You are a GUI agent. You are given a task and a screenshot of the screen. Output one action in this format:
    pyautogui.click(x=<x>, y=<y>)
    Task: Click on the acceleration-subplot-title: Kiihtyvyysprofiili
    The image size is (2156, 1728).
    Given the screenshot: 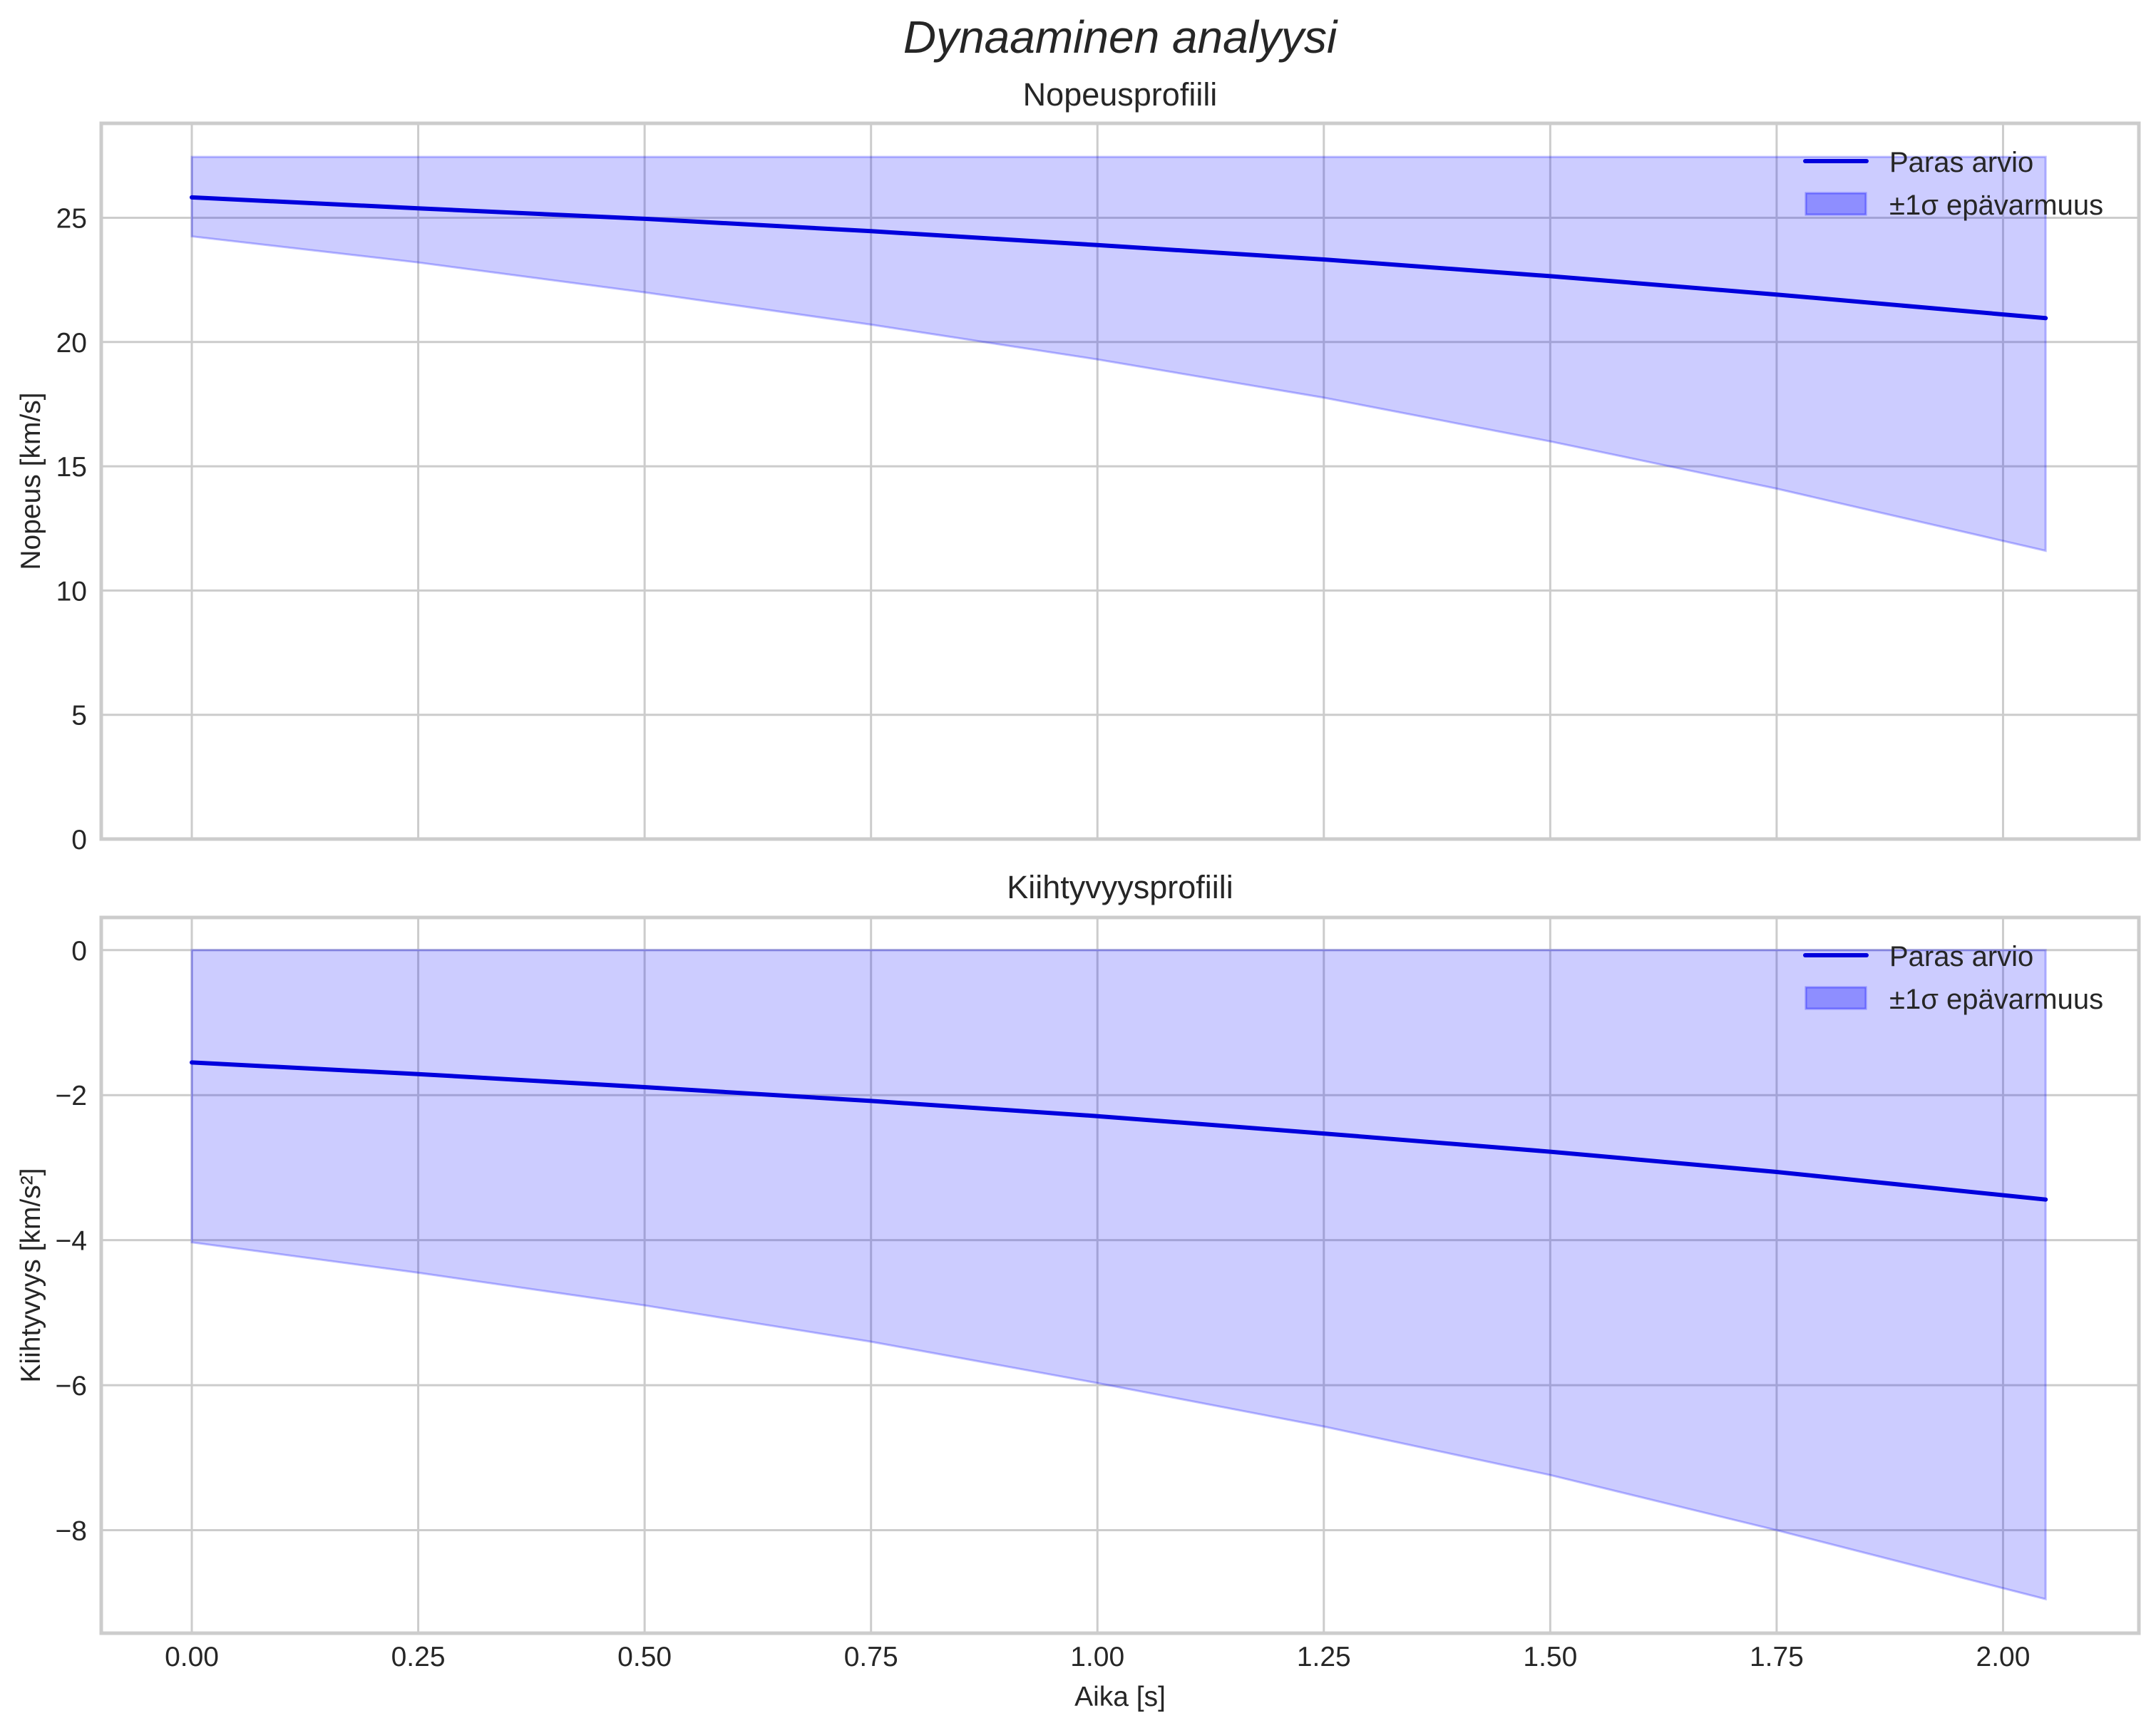 What is the action you would take?
    pyautogui.click(x=1120, y=887)
    